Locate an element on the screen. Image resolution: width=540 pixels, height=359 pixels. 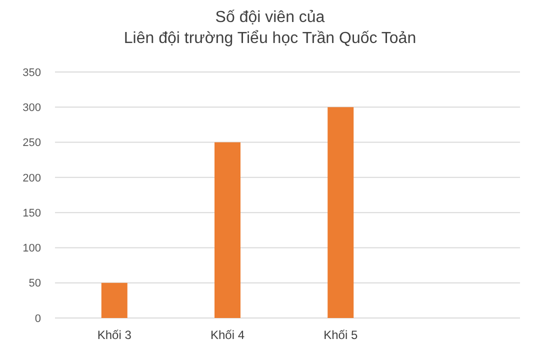
y-tick-label: 0 is located at coordinates (37, 318).